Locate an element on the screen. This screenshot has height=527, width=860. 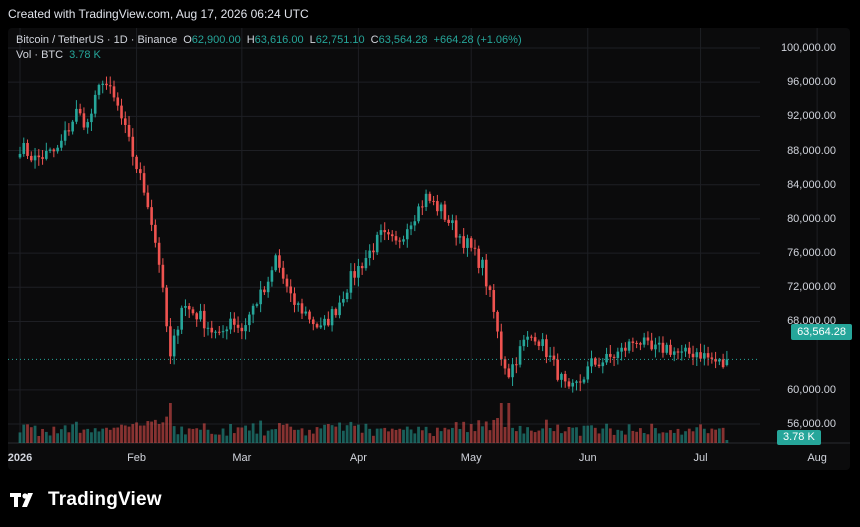
y-tick-label: 80,000.00 is located at coordinates (811, 218).